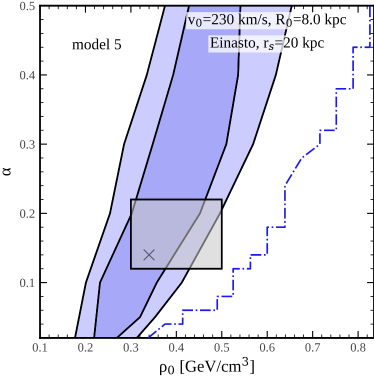 The height and width of the screenshot is (381, 374). Describe the element at coordinates (222, 347) in the screenshot. I see `x-tick-label: 0.5` at that location.